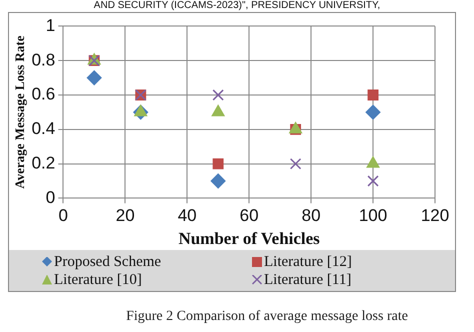 The height and width of the screenshot is (332, 474). What do you see at coordinates (20, 112) in the screenshot?
I see `y-axis-title: Average Message Loss Rate` at bounding box center [20, 112].